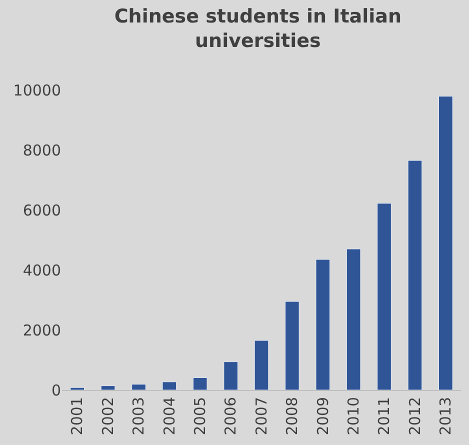  What do you see at coordinates (41, 270) in the screenshot?
I see `y-tick-label: 4000` at bounding box center [41, 270].